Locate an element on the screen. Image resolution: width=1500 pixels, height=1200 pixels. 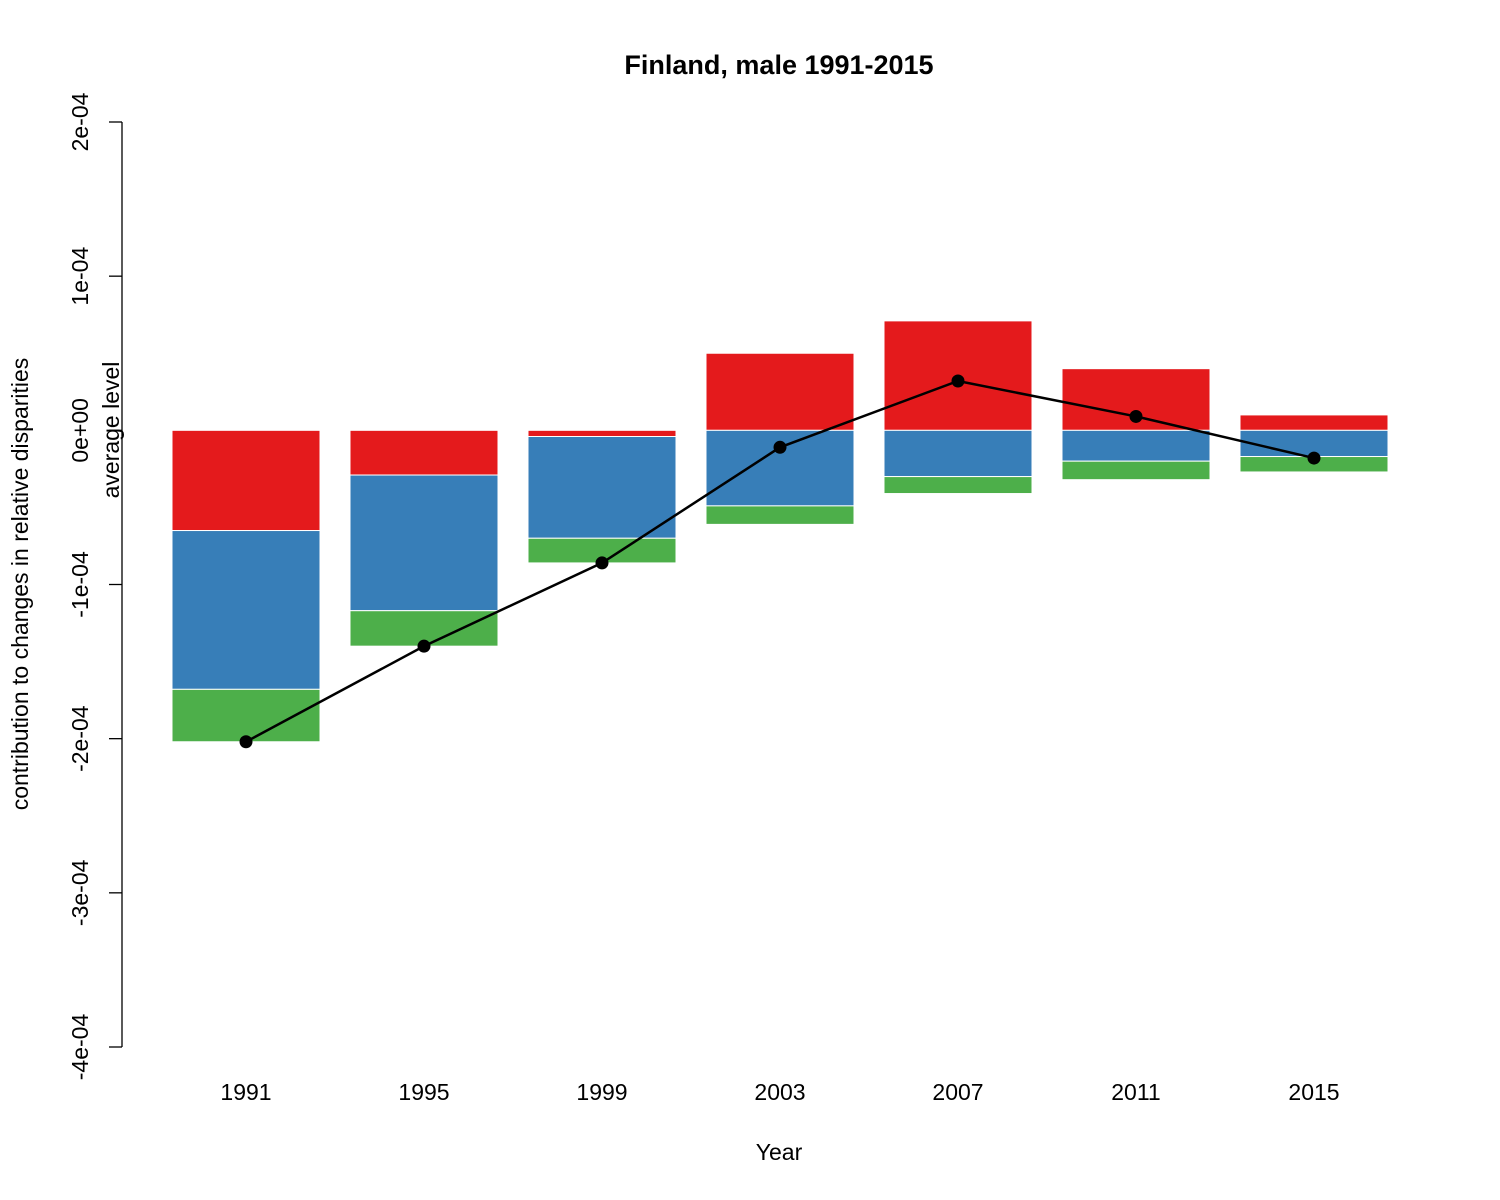
x-tick-labels: 1991 1995 1999 2003 2007 2011 2015 is located at coordinates (779, 1092).